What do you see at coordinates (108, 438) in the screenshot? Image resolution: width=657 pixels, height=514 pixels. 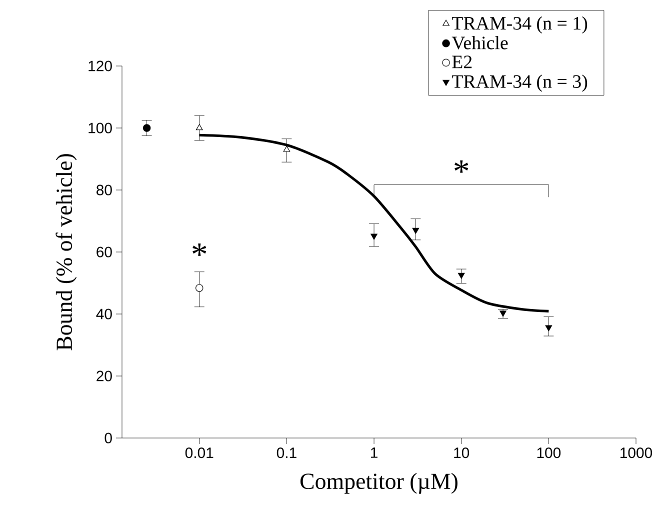 I see `y-tick-label: 0` at bounding box center [108, 438].